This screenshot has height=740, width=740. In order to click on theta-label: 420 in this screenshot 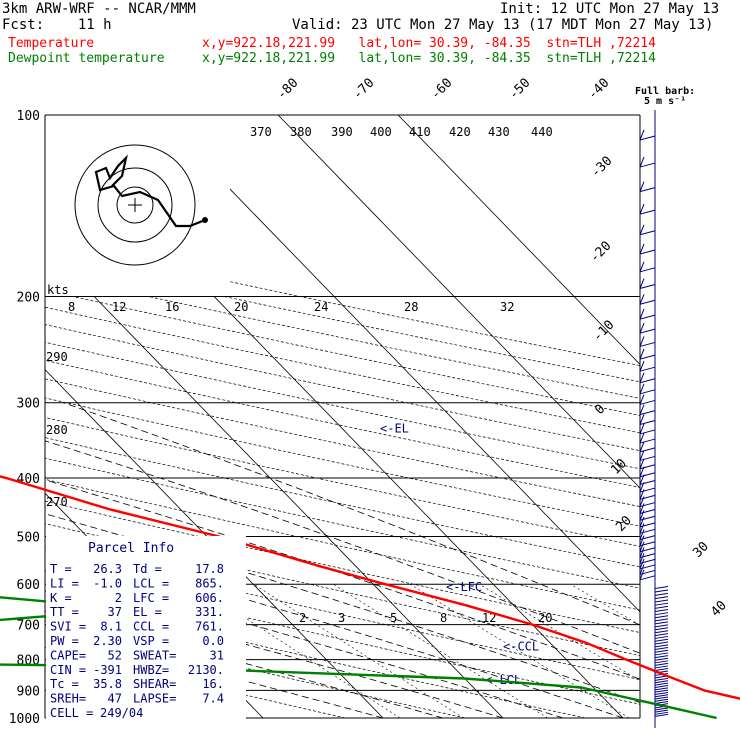, I will do `click(460, 132)`.